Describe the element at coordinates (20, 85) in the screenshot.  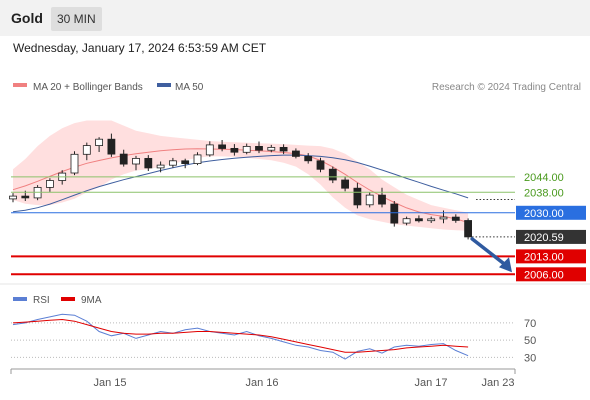
I see `ma20-legend-swatch` at that location.